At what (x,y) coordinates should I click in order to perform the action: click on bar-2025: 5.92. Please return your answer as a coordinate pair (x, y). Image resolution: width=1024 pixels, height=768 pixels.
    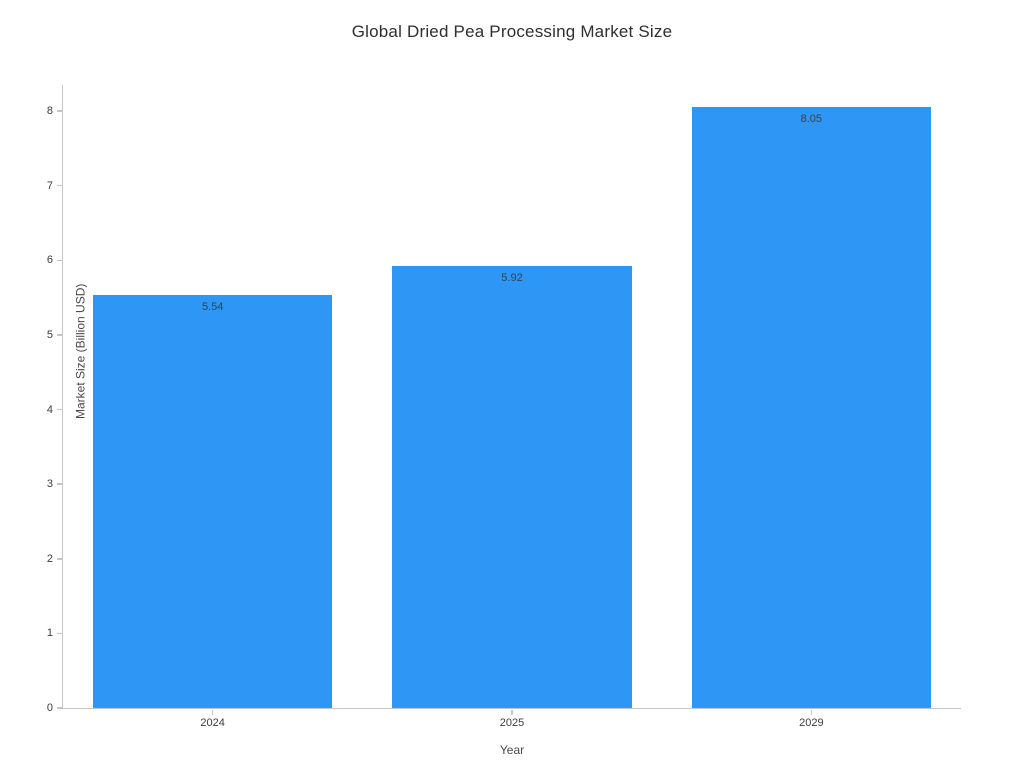
    Looking at the image, I should click on (512, 487).